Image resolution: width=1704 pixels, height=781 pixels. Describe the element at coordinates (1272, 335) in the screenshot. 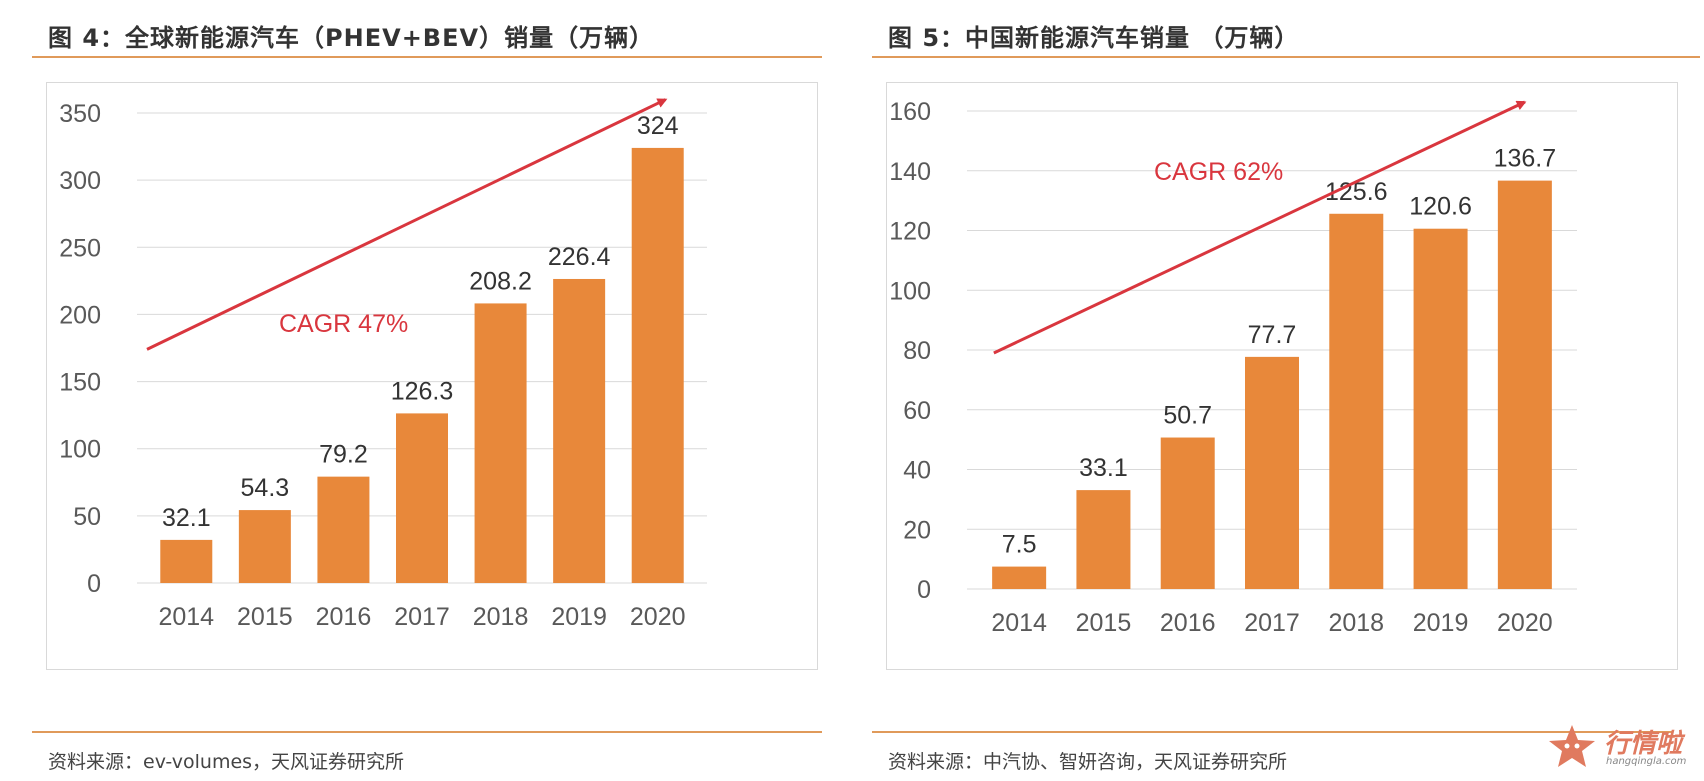

I see `data-label: 77.7` at that location.